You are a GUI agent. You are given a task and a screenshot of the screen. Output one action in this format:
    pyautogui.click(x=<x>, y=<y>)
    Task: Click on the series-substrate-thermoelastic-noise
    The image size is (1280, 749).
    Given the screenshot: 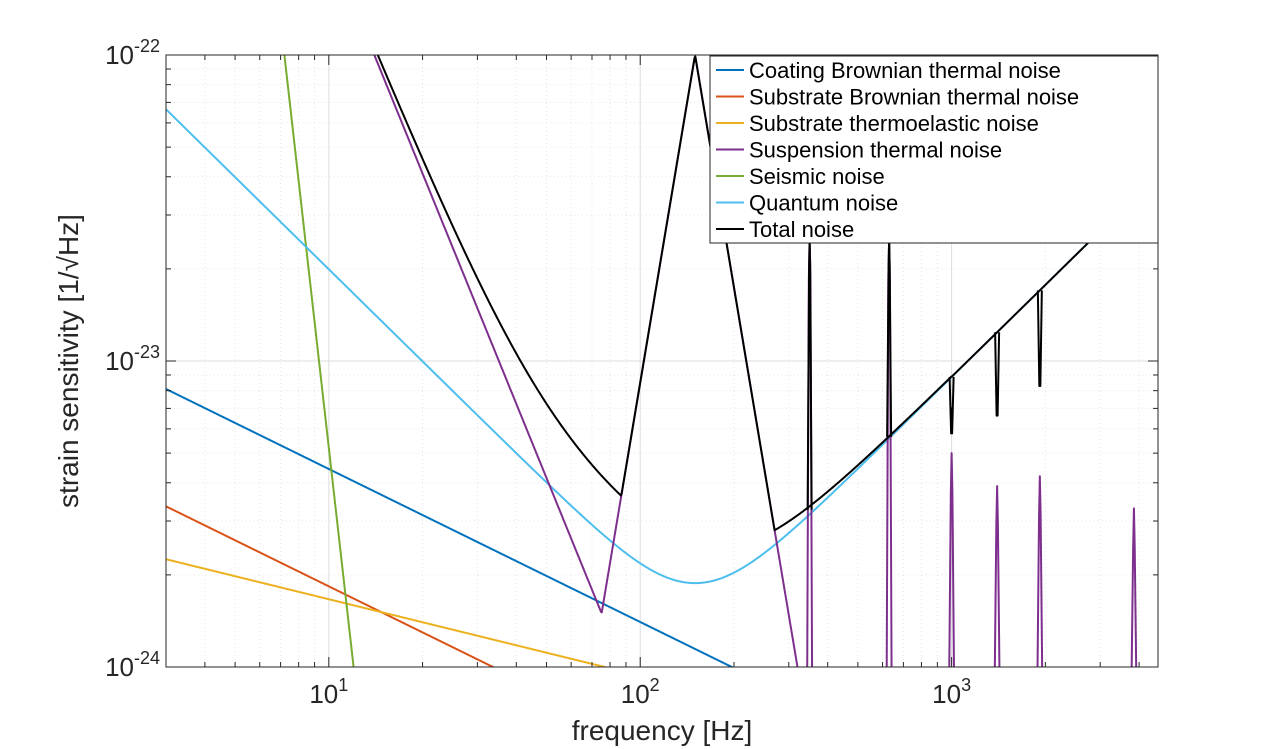 What is the action you would take?
    pyautogui.click(x=387, y=612)
    